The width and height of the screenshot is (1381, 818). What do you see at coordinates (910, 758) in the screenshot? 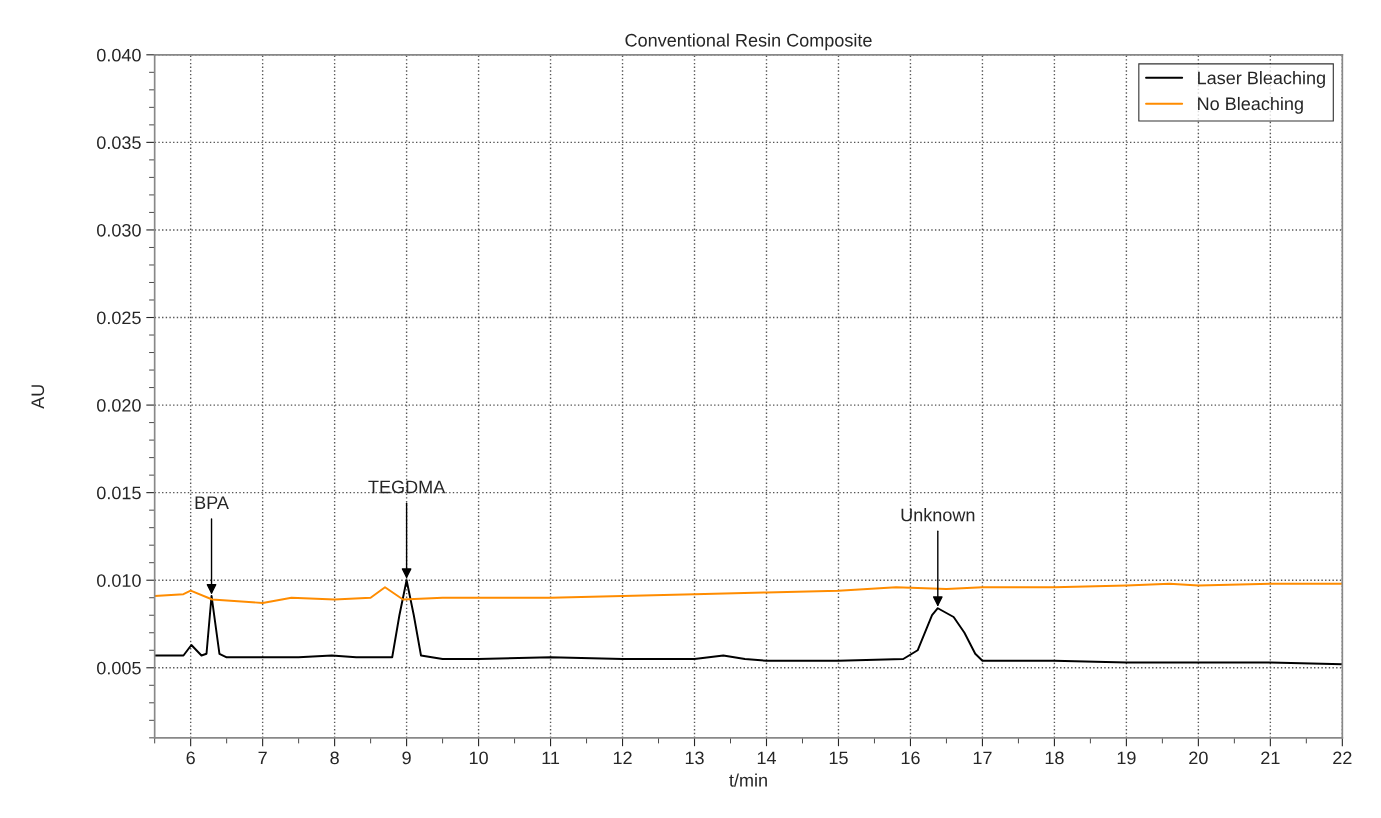
I see `x-tick-label: 16` at bounding box center [910, 758].